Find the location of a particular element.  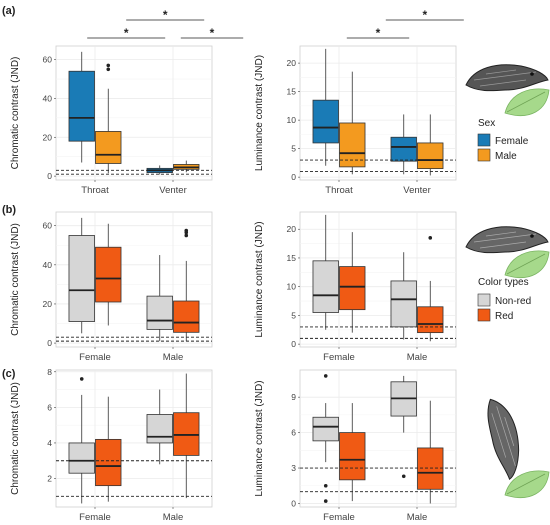

y-tick-label: 8 is located at coordinates (49, 372).